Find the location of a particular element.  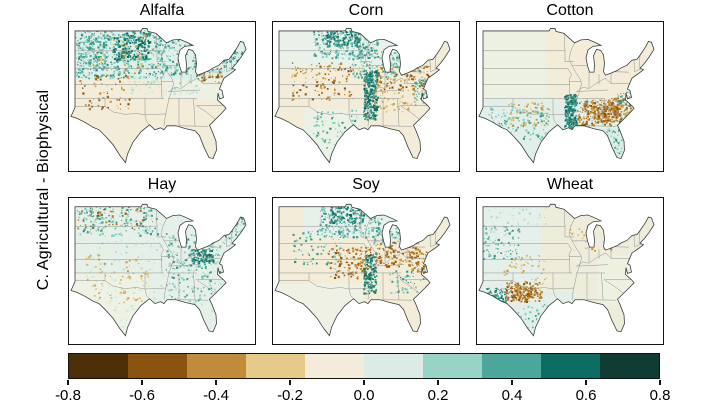

colorbar-tick-label: -0.6 is located at coordinates (142, 395).